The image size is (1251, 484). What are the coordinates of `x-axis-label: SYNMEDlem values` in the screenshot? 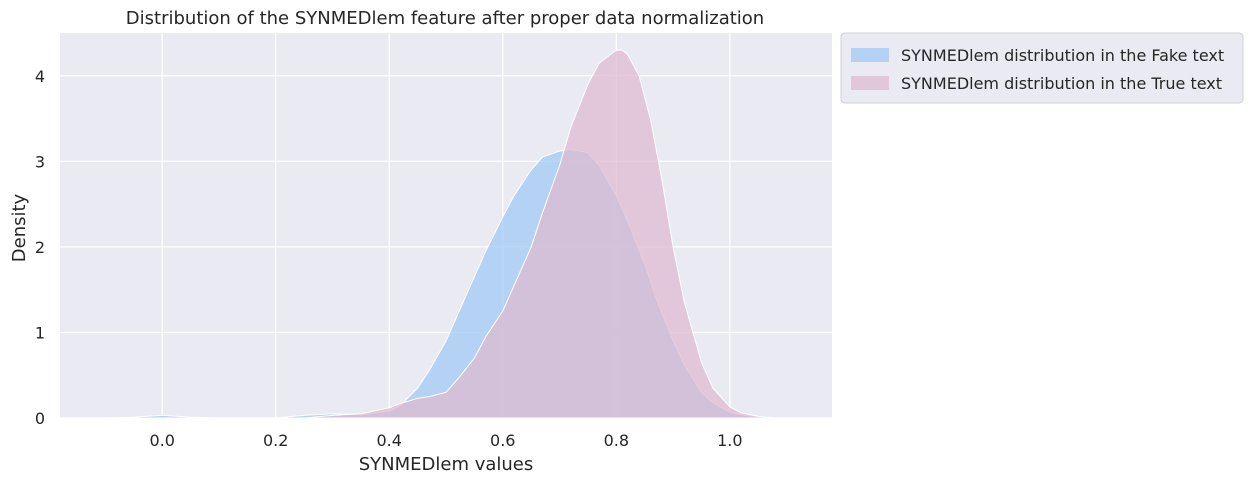 It's located at (446, 464).